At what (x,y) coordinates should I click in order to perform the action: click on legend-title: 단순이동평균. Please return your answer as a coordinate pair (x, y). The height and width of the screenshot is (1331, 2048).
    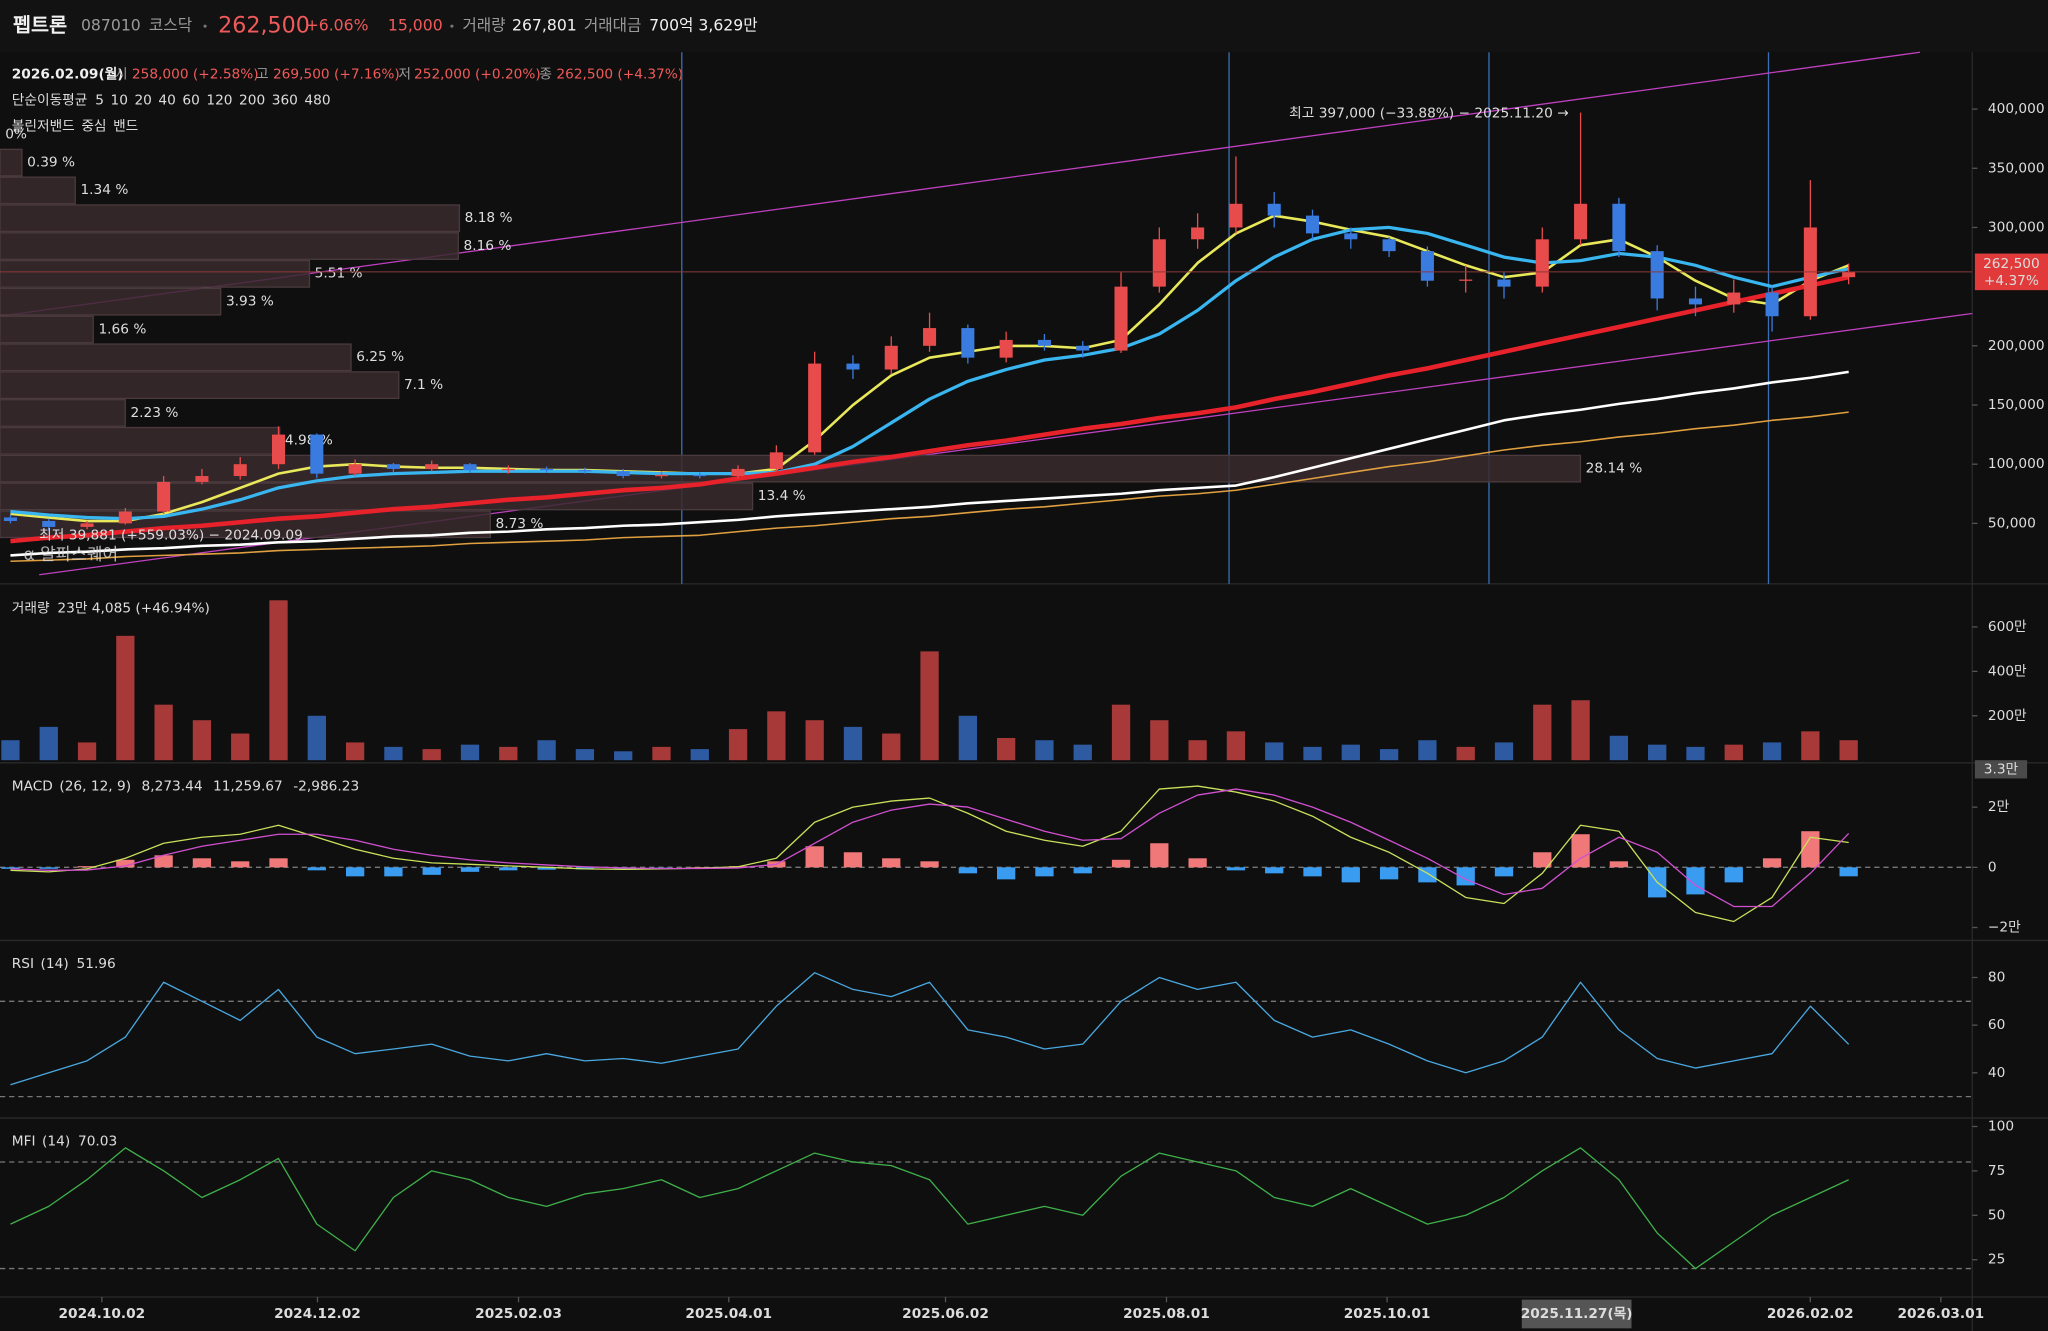
    Looking at the image, I should click on (50, 101).